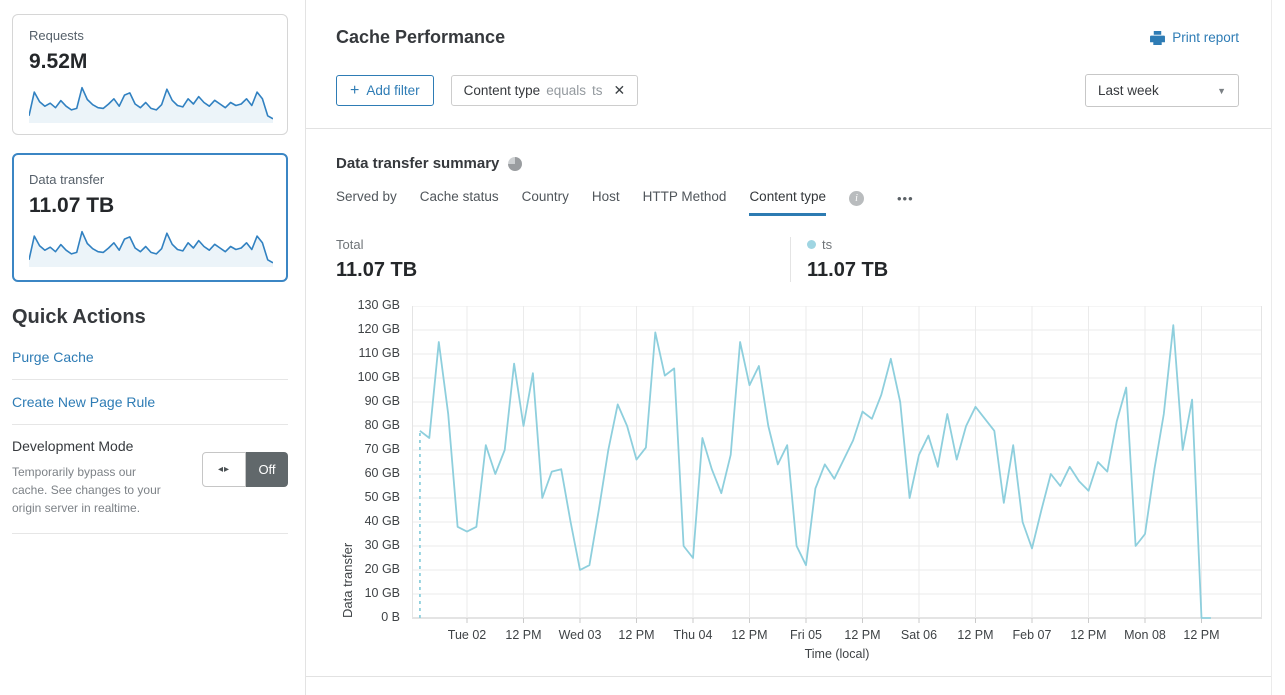 This screenshot has width=1285, height=695. Describe the element at coordinates (545, 196) in the screenshot. I see `tab-country: Country` at that location.